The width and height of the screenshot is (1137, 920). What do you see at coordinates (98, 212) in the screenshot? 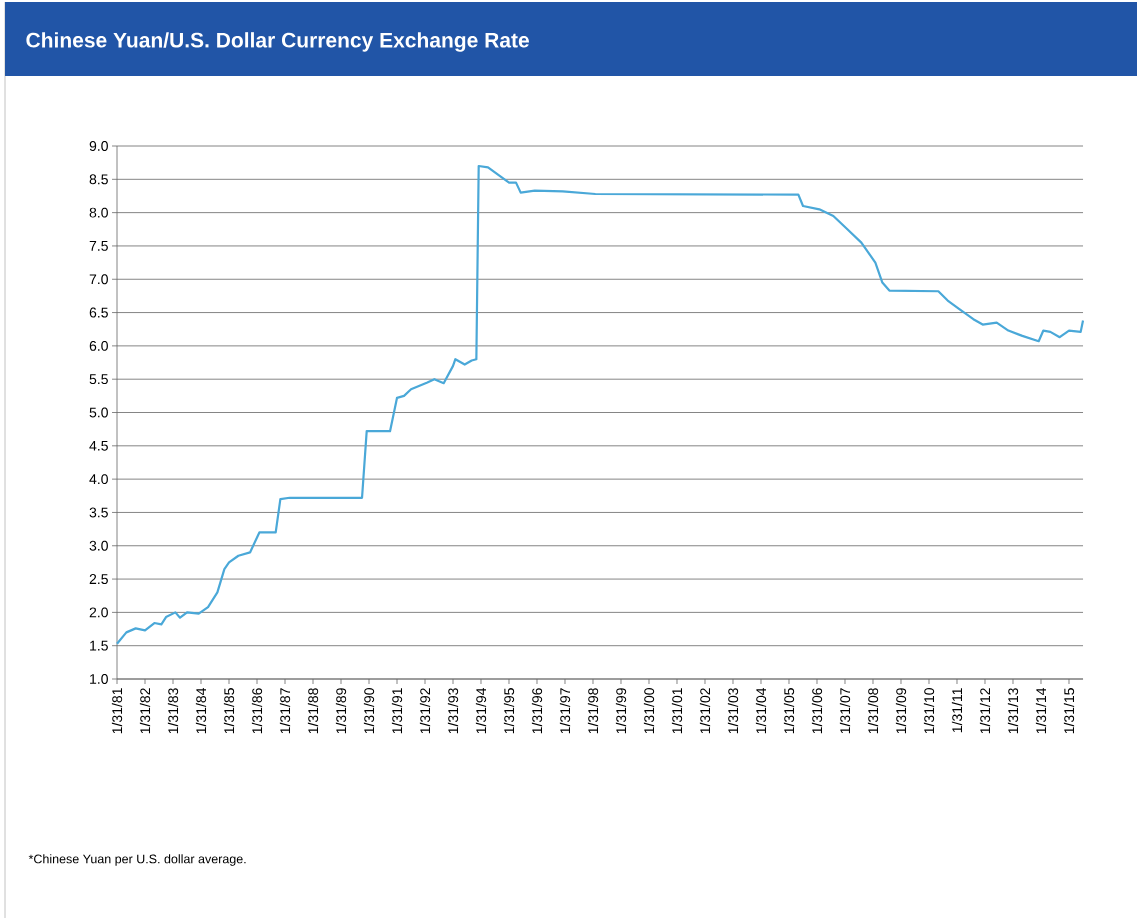
I see `y-tick-label: 8.0` at bounding box center [98, 212].